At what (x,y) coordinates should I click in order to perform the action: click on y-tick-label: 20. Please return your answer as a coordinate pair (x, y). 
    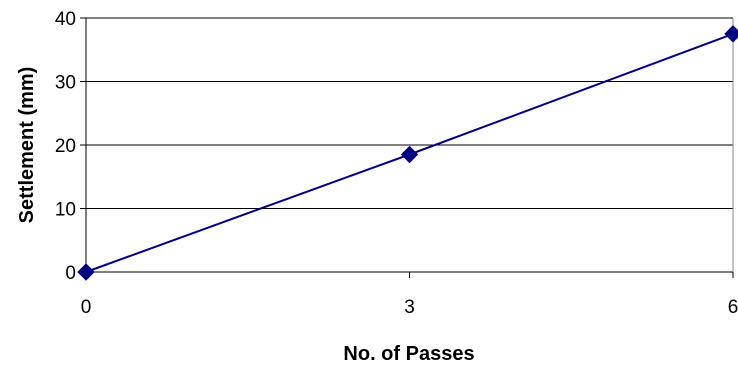
    Looking at the image, I should click on (65, 146).